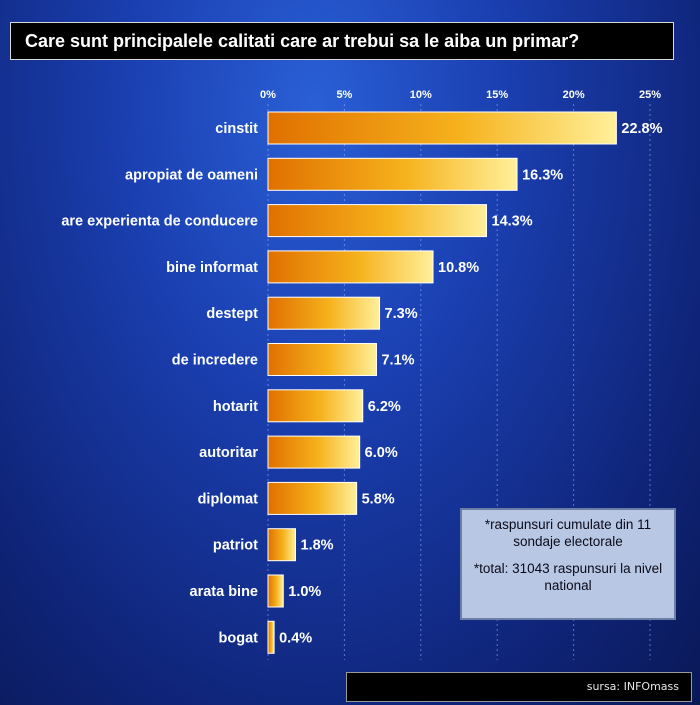 The image size is (700, 705). I want to click on category-label: bogat, so click(239, 638).